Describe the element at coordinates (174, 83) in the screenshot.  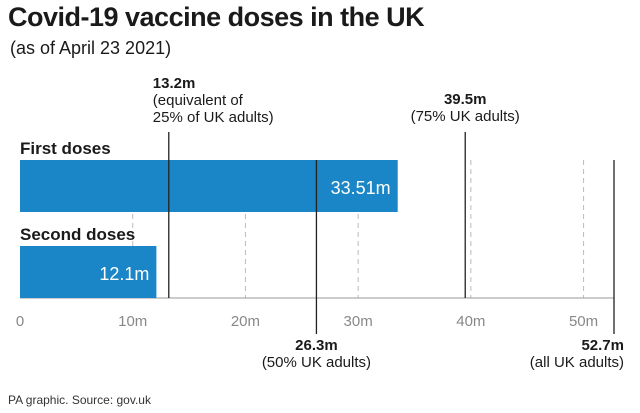
I see `reference-value-label: 13.2m` at that location.